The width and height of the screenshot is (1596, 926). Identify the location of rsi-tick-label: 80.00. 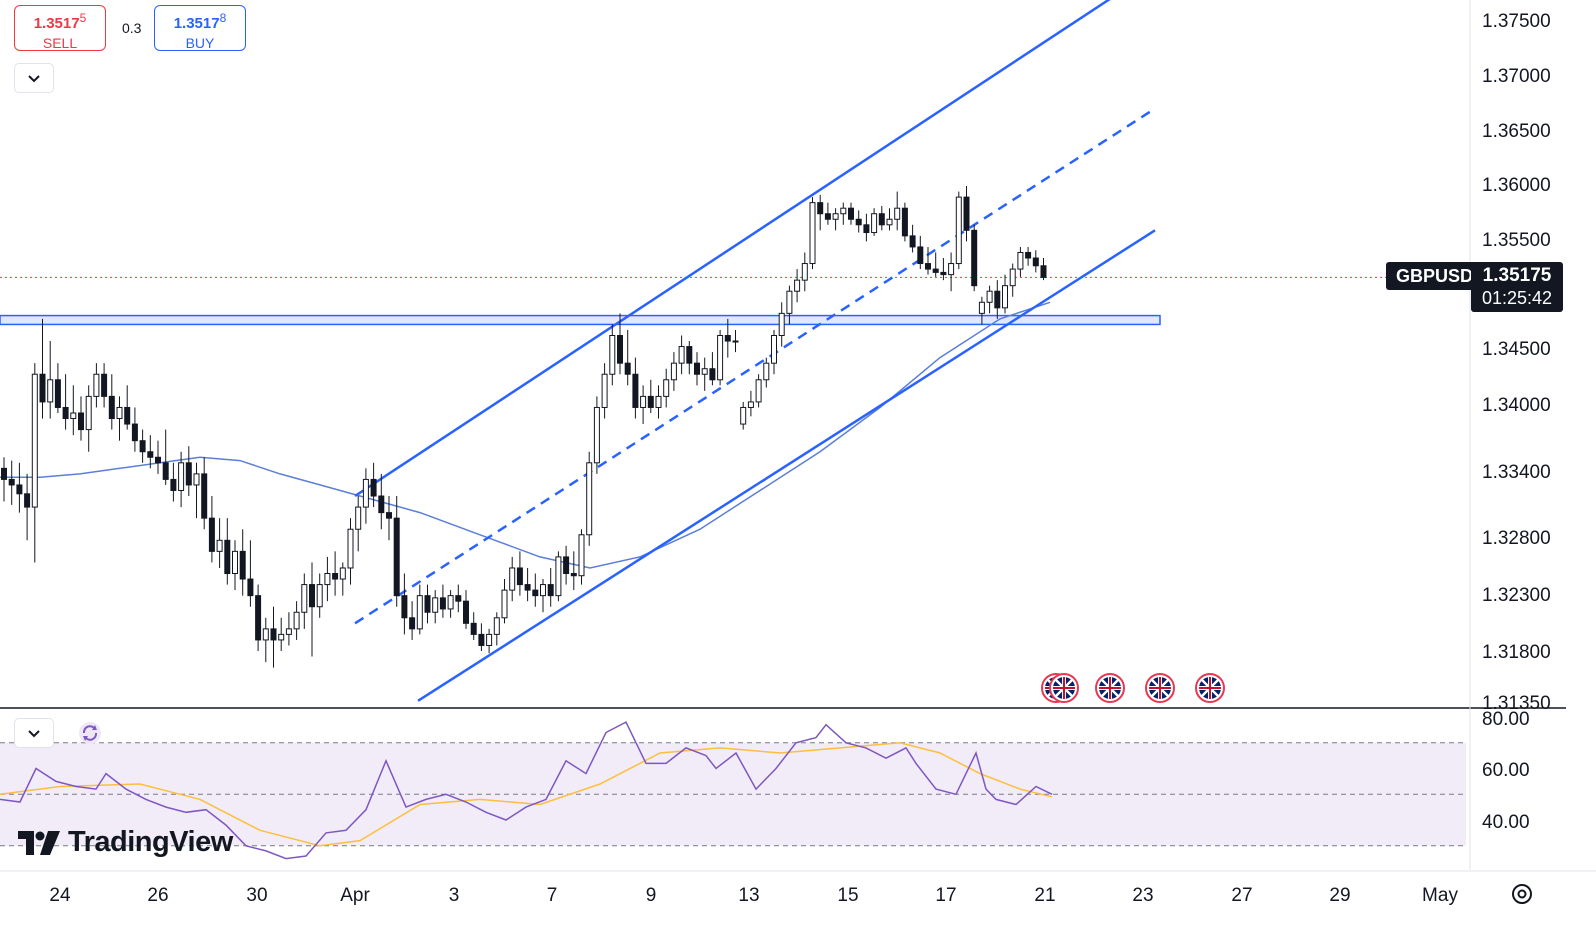
(1506, 719).